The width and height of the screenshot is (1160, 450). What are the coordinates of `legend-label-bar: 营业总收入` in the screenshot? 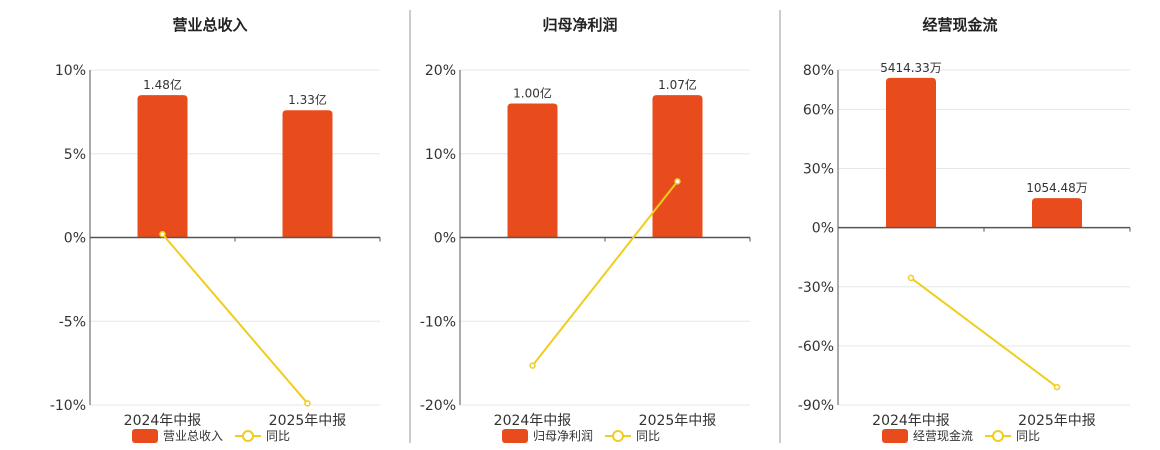 It's located at (193, 436).